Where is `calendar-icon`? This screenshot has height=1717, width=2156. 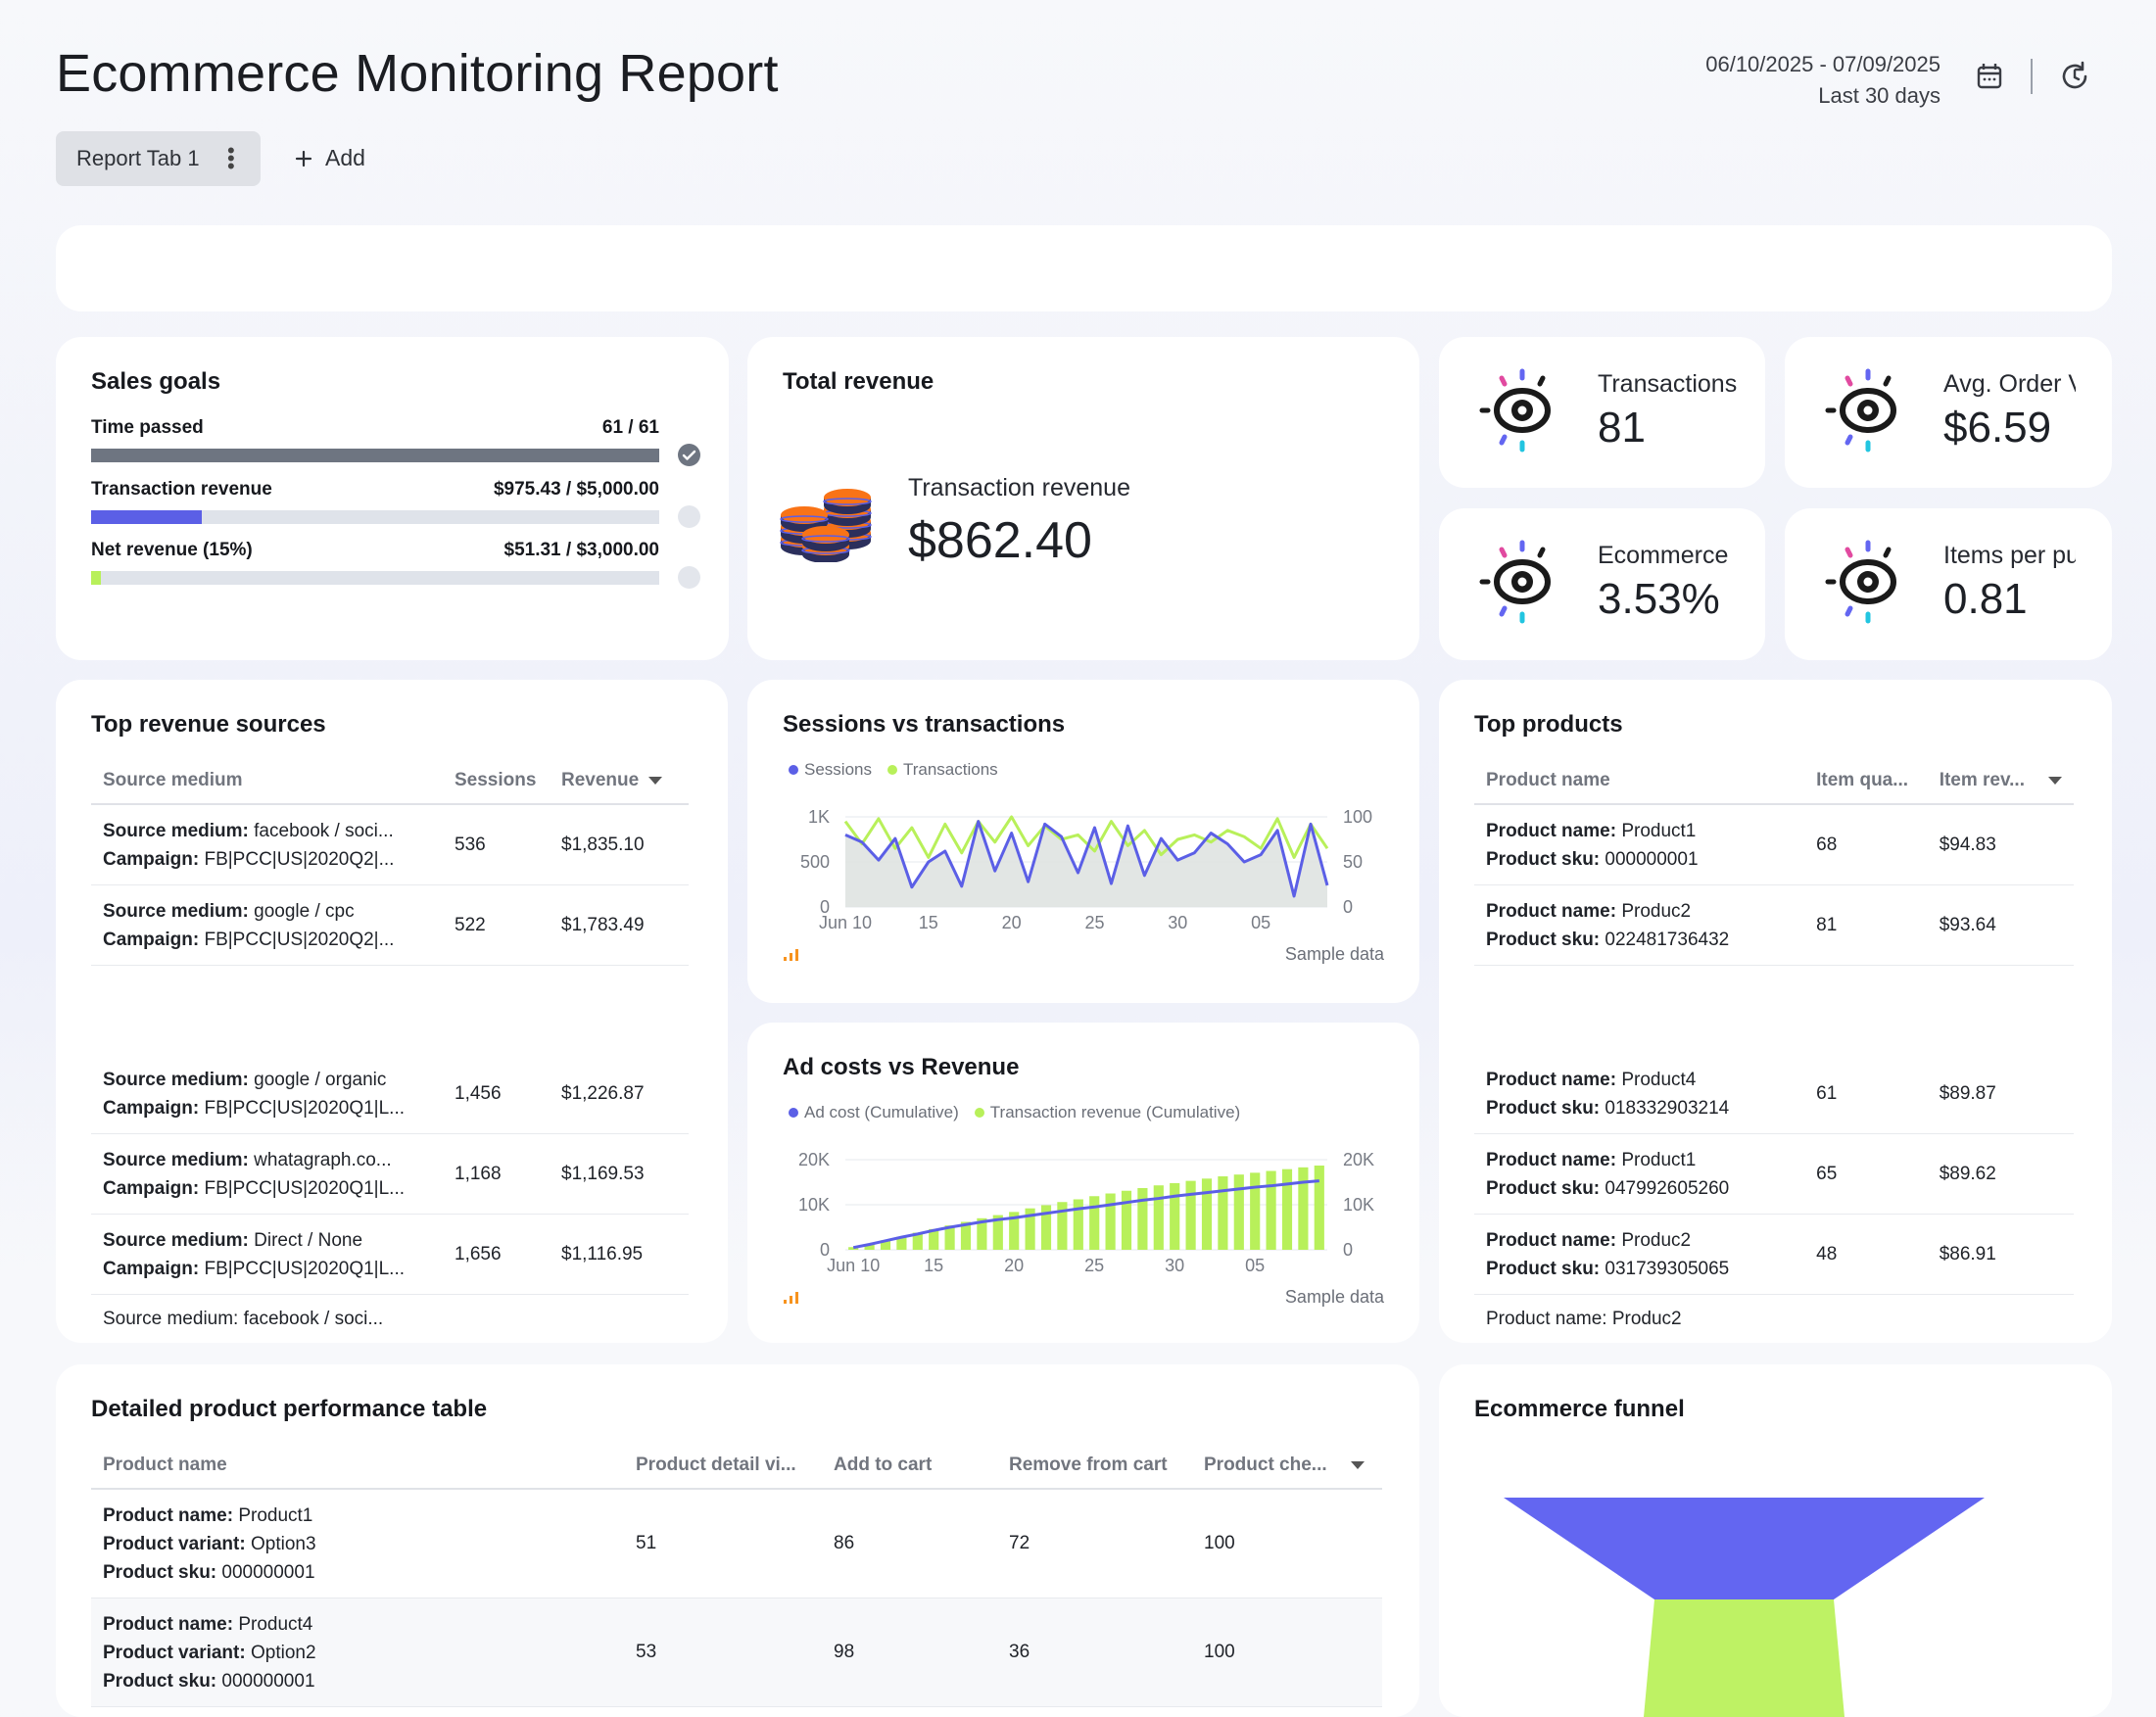
calendar-icon is located at coordinates (1989, 76).